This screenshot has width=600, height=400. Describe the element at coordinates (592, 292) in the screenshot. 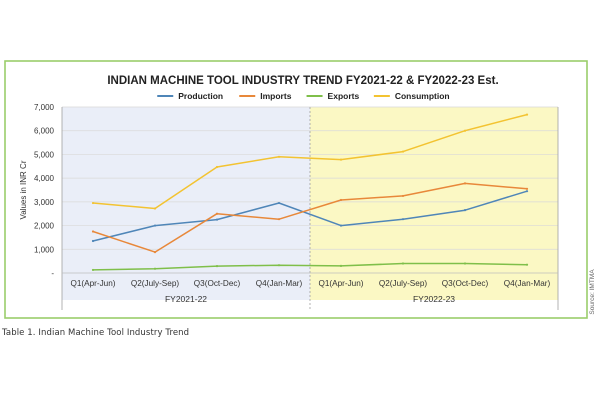

I see `source-note: Source: IMTMA` at that location.